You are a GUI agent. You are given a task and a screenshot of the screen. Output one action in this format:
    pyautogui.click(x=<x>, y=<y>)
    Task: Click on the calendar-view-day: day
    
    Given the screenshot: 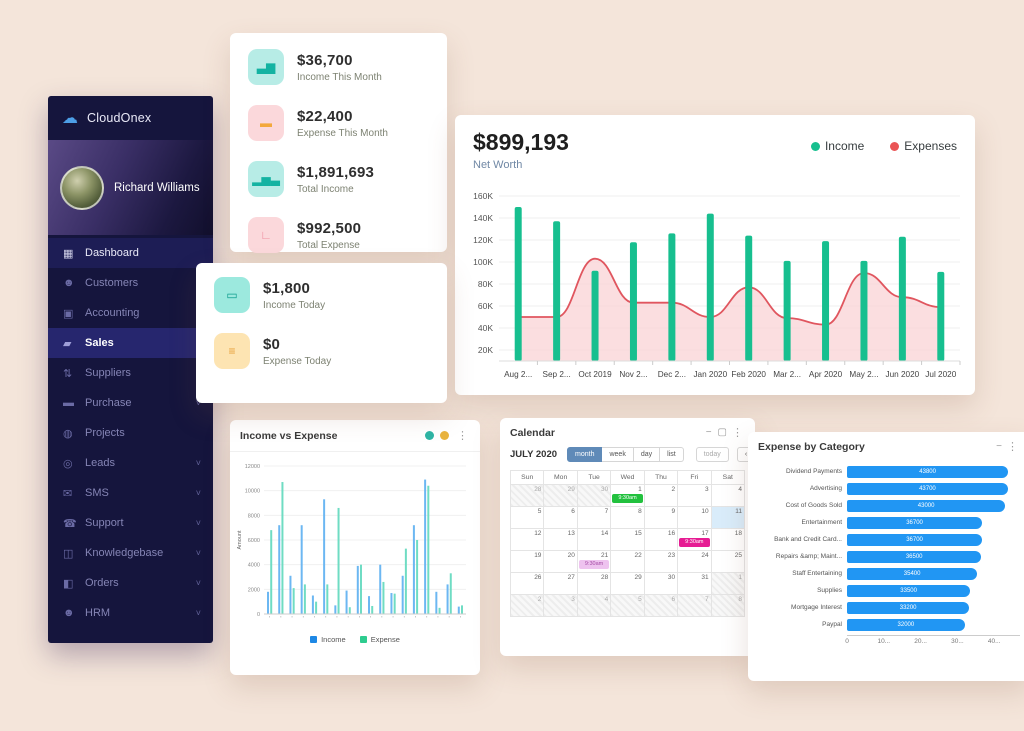 What is the action you would take?
    pyautogui.click(x=647, y=454)
    